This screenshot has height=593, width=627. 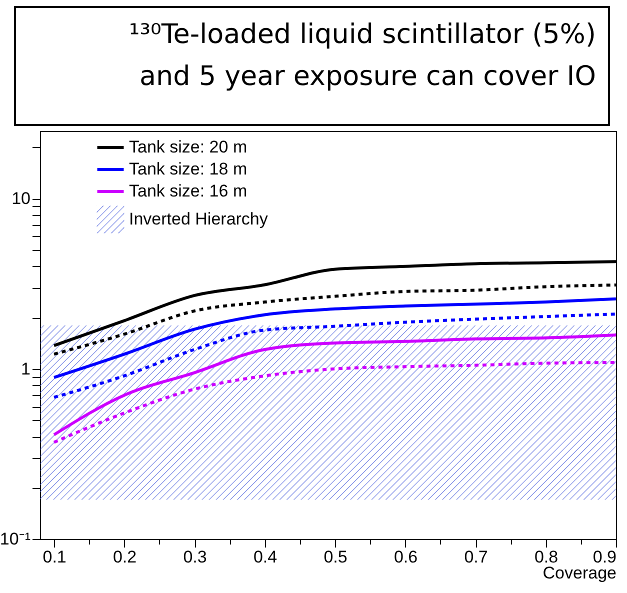 What do you see at coordinates (604, 557) in the screenshot?
I see `x-tick-label: 0.9` at bounding box center [604, 557].